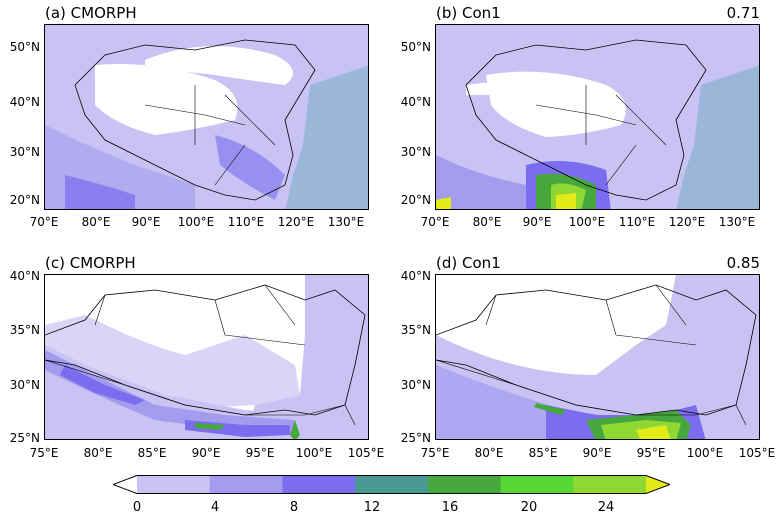 This screenshot has width=783, height=519. Describe the element at coordinates (314, 453) in the screenshot. I see `panel-c-xtick: 100°E` at that location.